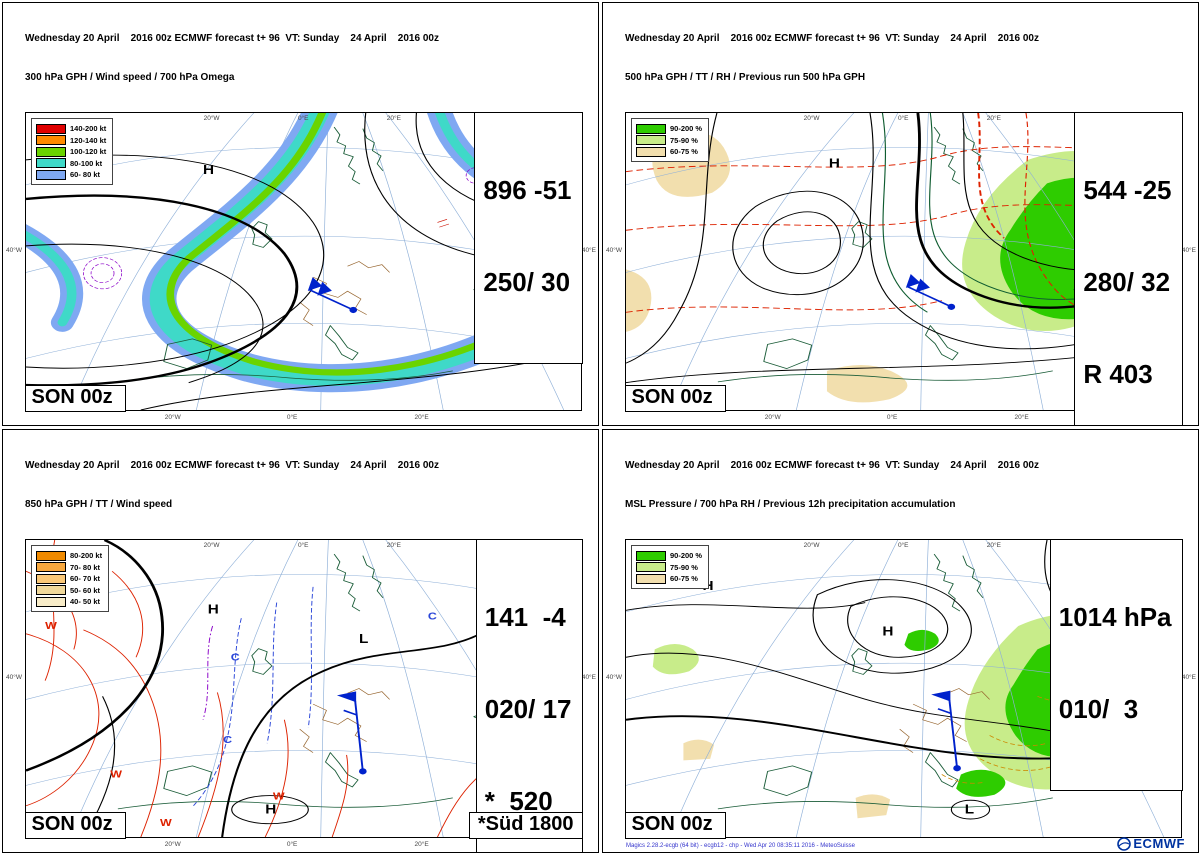  Describe the element at coordinates (525, 825) in the screenshot. I see `sued-1800-label: *Süd 1800` at that location.